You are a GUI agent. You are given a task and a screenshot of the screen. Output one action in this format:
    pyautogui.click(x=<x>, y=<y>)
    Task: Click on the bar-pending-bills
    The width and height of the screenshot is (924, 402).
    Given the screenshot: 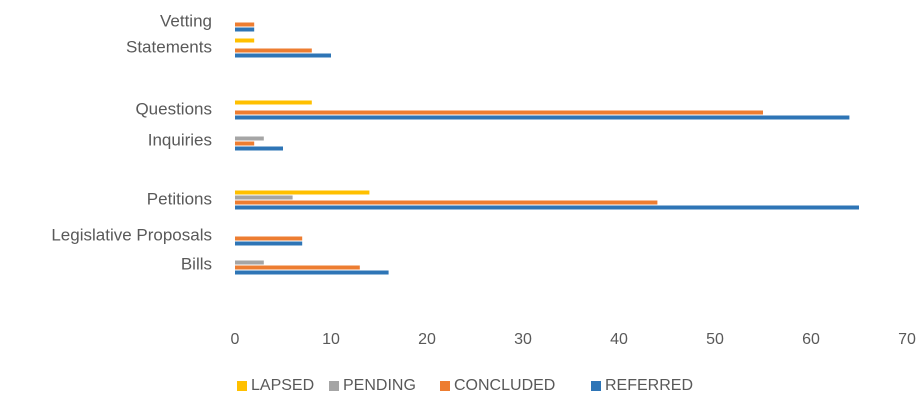 What is the action you would take?
    pyautogui.click(x=249, y=262)
    